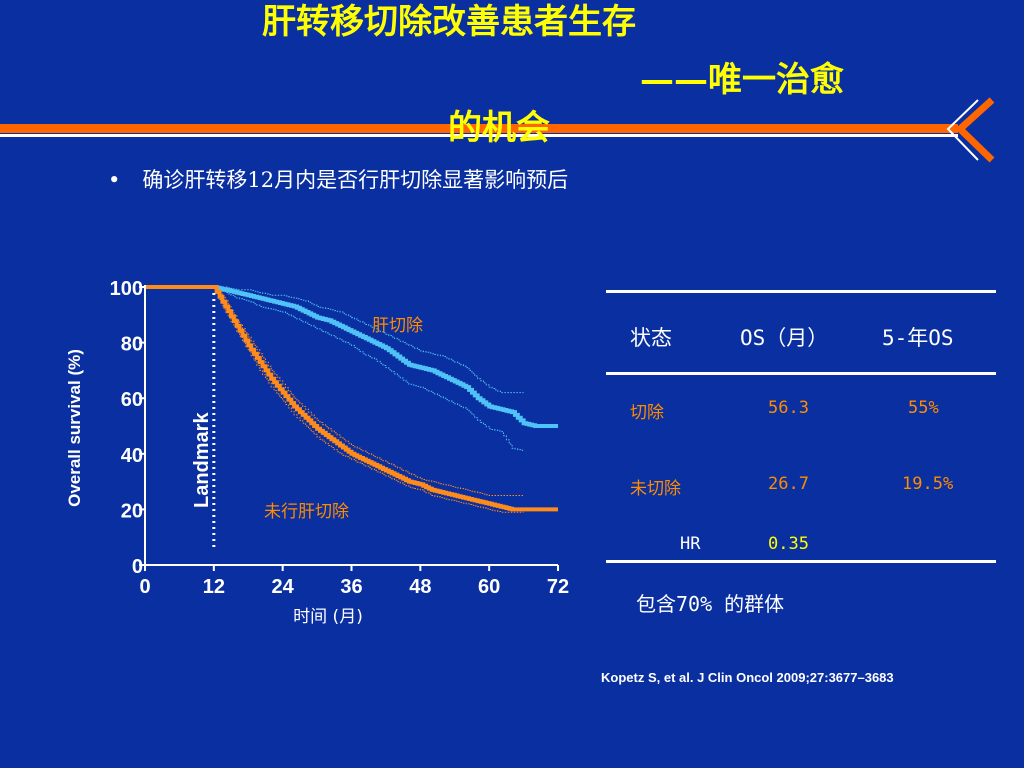 The height and width of the screenshot is (768, 1024). What do you see at coordinates (918, 338) in the screenshot?
I see `table-header-5yr: 5-年OS` at bounding box center [918, 338].